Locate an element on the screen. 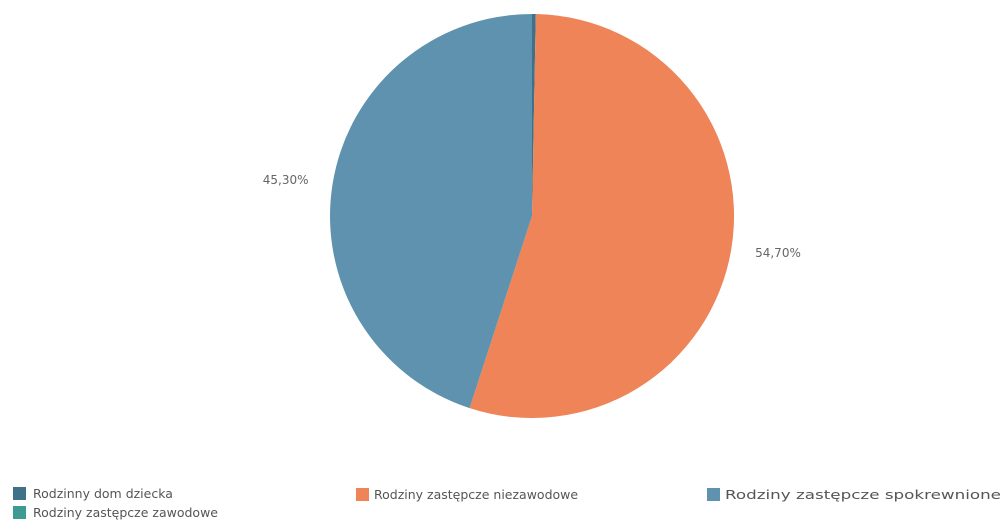 The width and height of the screenshot is (1008, 524). legend-item-rodzinny-dom-dziecka: Rodzinny dom dziecka is located at coordinates (93, 493).